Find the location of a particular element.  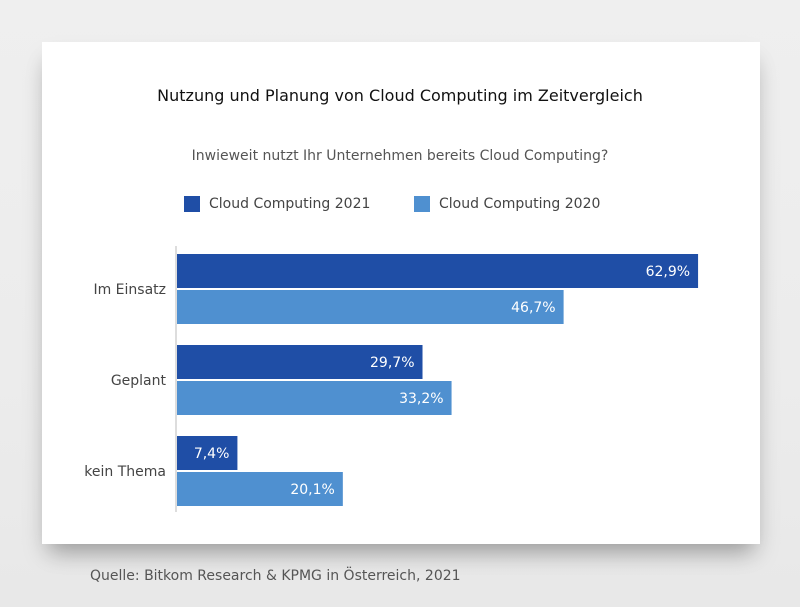

data-label: 62,9% is located at coordinates (668, 272).